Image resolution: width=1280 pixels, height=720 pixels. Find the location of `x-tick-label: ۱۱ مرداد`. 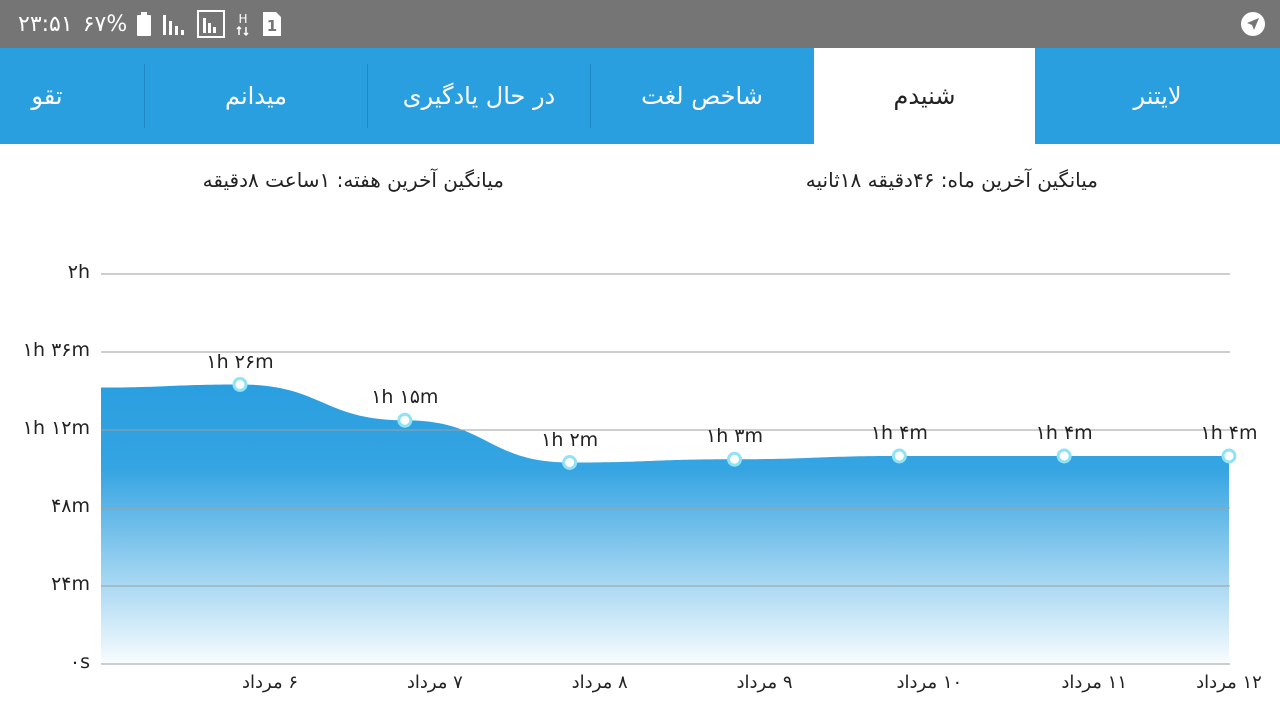

x-tick-label: ۱۱ مرداد is located at coordinates (1094, 682).